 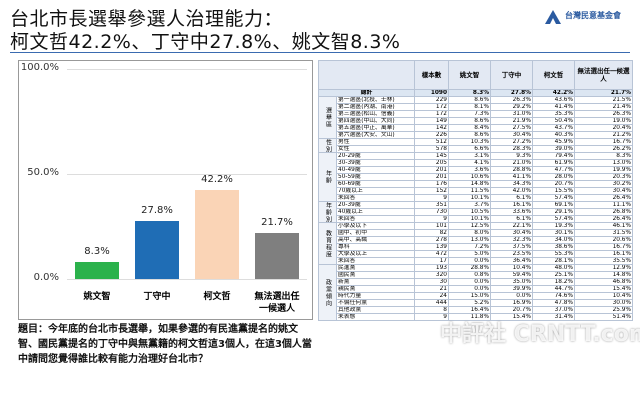 I want to click on sample-size: 17, so click(x=431, y=261).